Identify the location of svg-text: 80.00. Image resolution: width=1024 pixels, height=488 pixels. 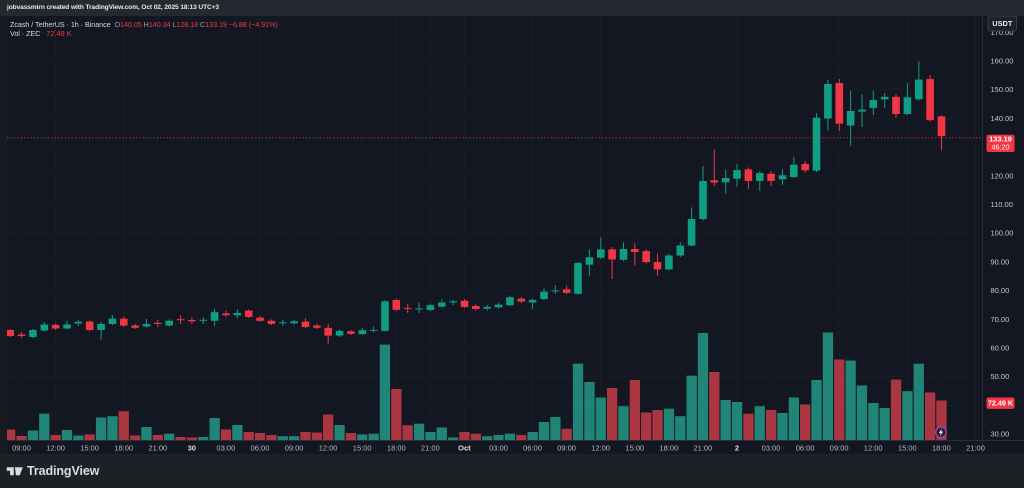
(1000, 290).